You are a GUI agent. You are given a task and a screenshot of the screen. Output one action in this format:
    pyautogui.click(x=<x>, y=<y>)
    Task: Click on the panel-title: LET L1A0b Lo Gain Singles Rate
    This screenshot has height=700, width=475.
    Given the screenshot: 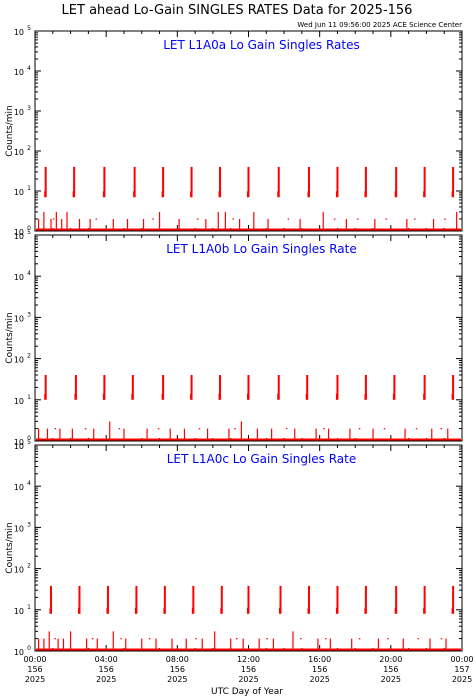 What is the action you would take?
    pyautogui.click(x=261, y=249)
    